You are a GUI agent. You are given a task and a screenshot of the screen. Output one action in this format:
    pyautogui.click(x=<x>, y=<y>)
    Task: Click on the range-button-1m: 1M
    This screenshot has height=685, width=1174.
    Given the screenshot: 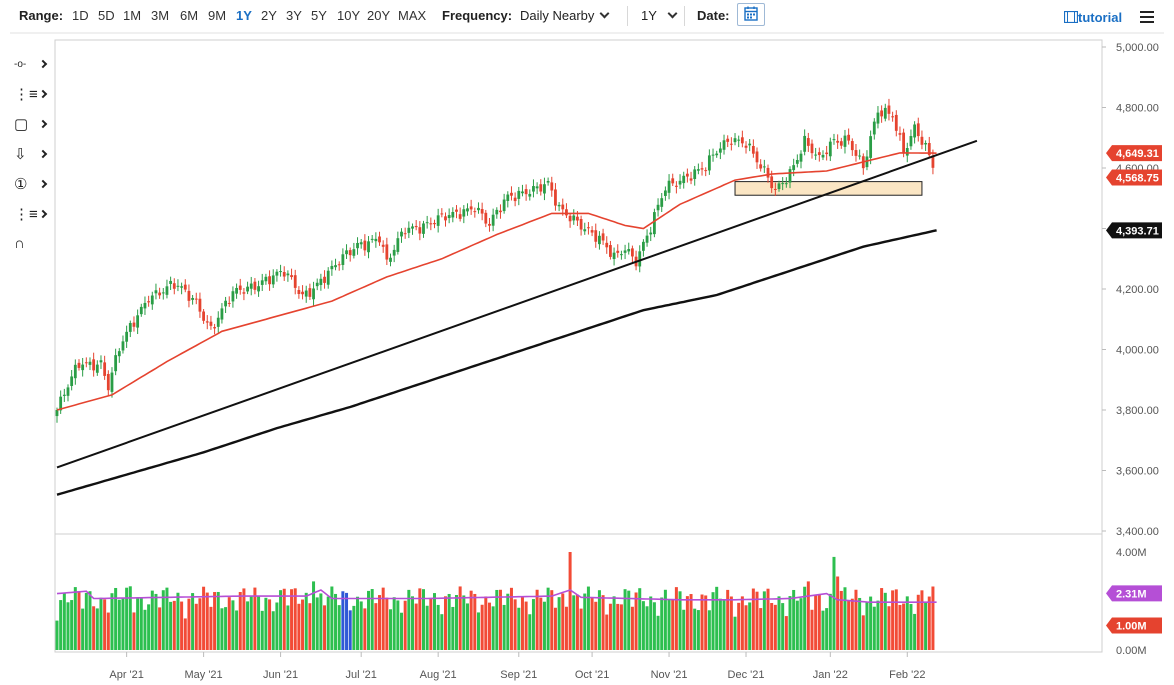 What is the action you would take?
    pyautogui.click(x=132, y=15)
    